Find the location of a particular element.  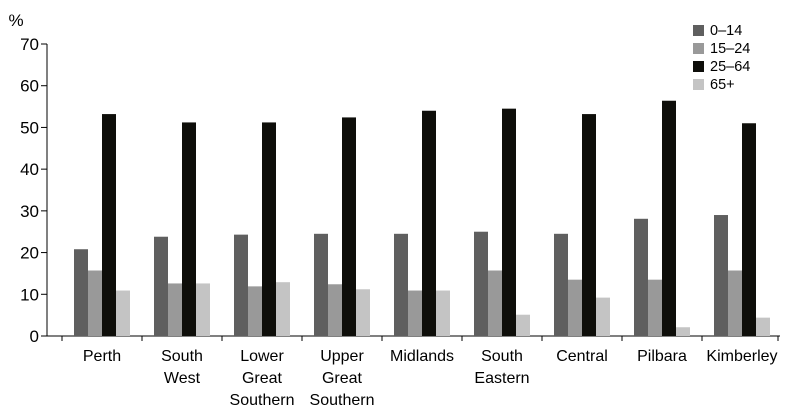

legend-label: 0–14 is located at coordinates (726, 31).